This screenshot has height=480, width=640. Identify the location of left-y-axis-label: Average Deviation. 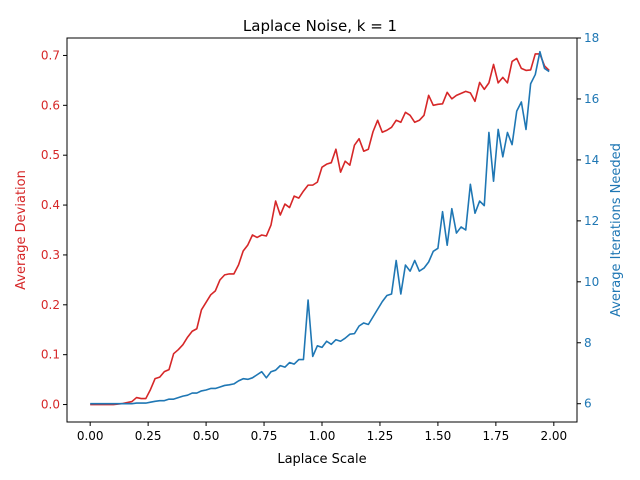
(21, 230).